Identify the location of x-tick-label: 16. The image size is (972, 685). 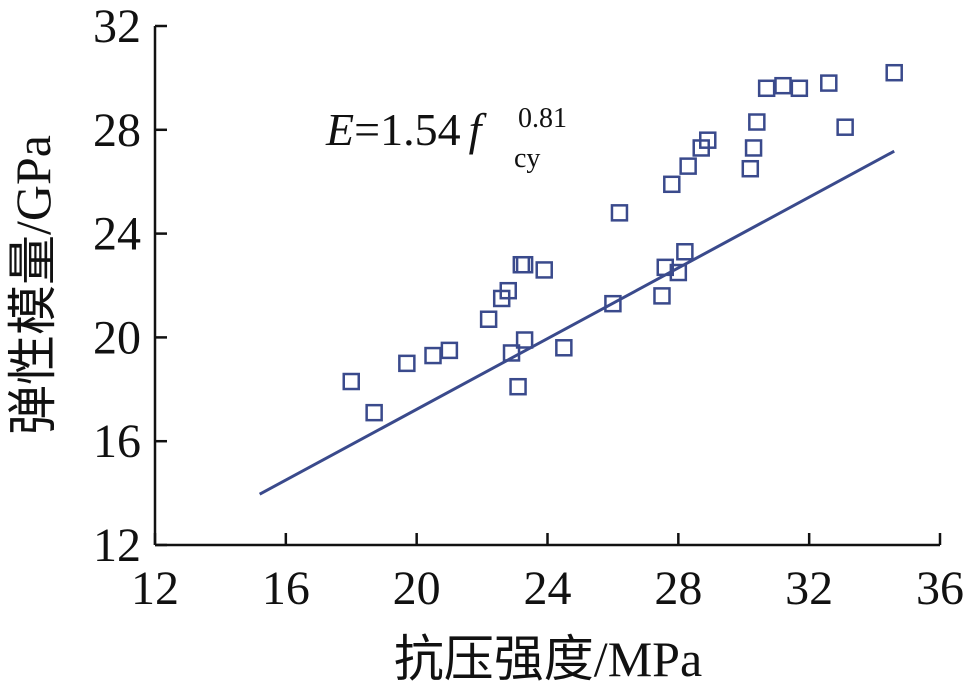
(286, 588).